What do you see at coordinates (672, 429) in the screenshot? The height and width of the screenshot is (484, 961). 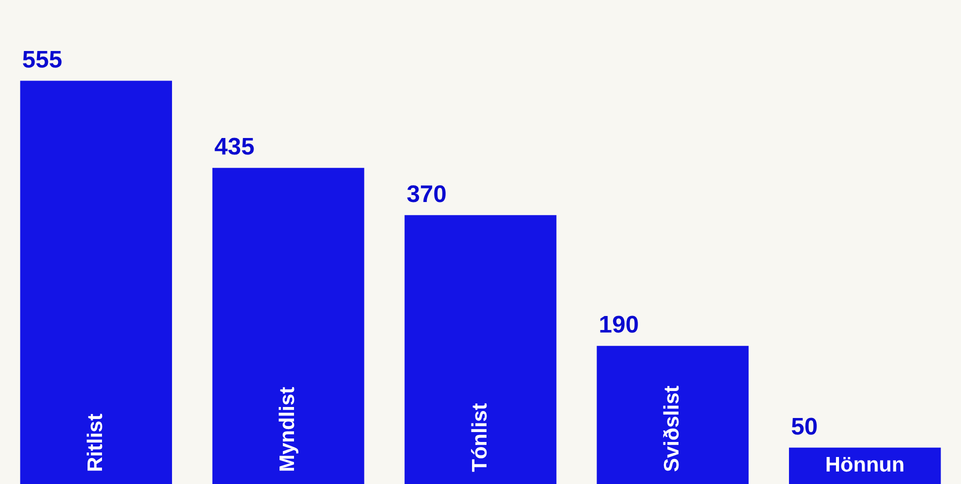 I see `x-tick-label: Sviðslist` at bounding box center [672, 429].